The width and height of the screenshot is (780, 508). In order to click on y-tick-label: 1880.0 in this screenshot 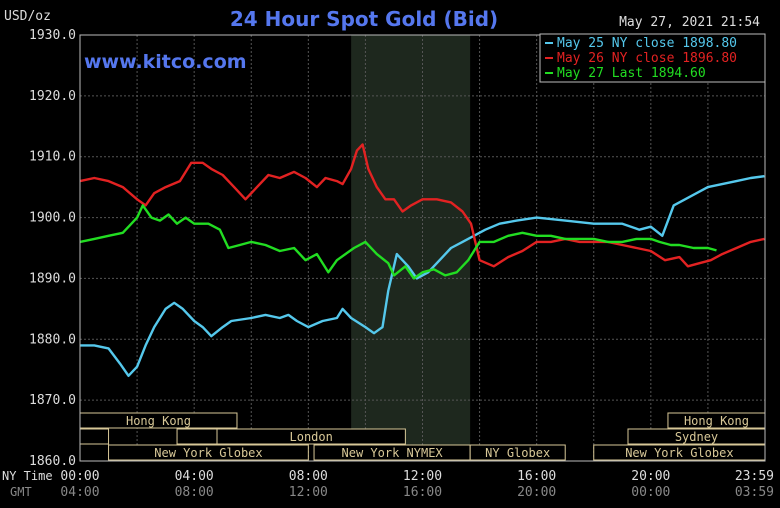, I will do `click(52, 339)`.